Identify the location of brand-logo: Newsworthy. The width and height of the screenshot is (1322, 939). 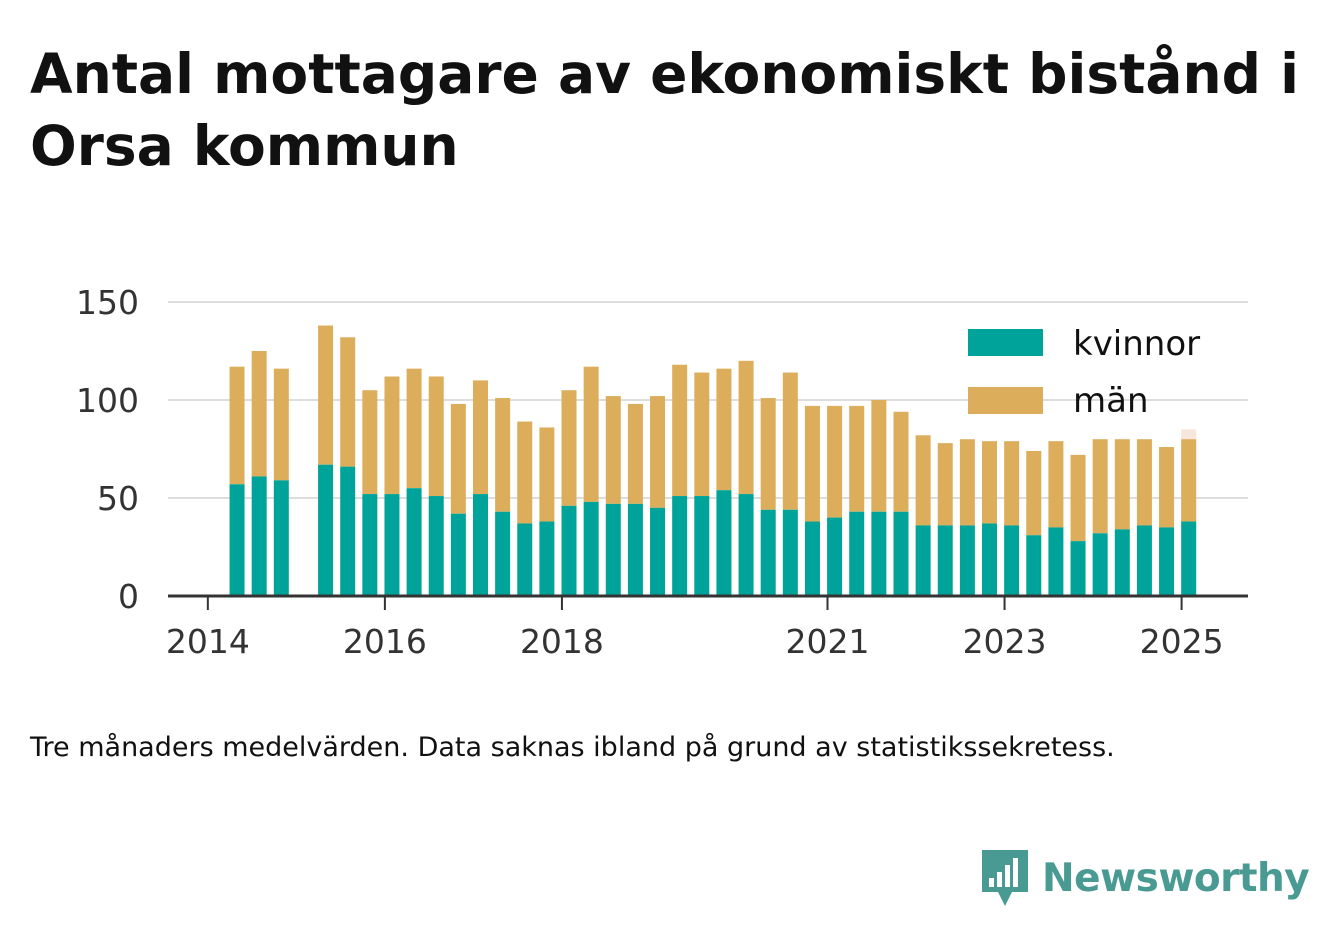
(1145, 878).